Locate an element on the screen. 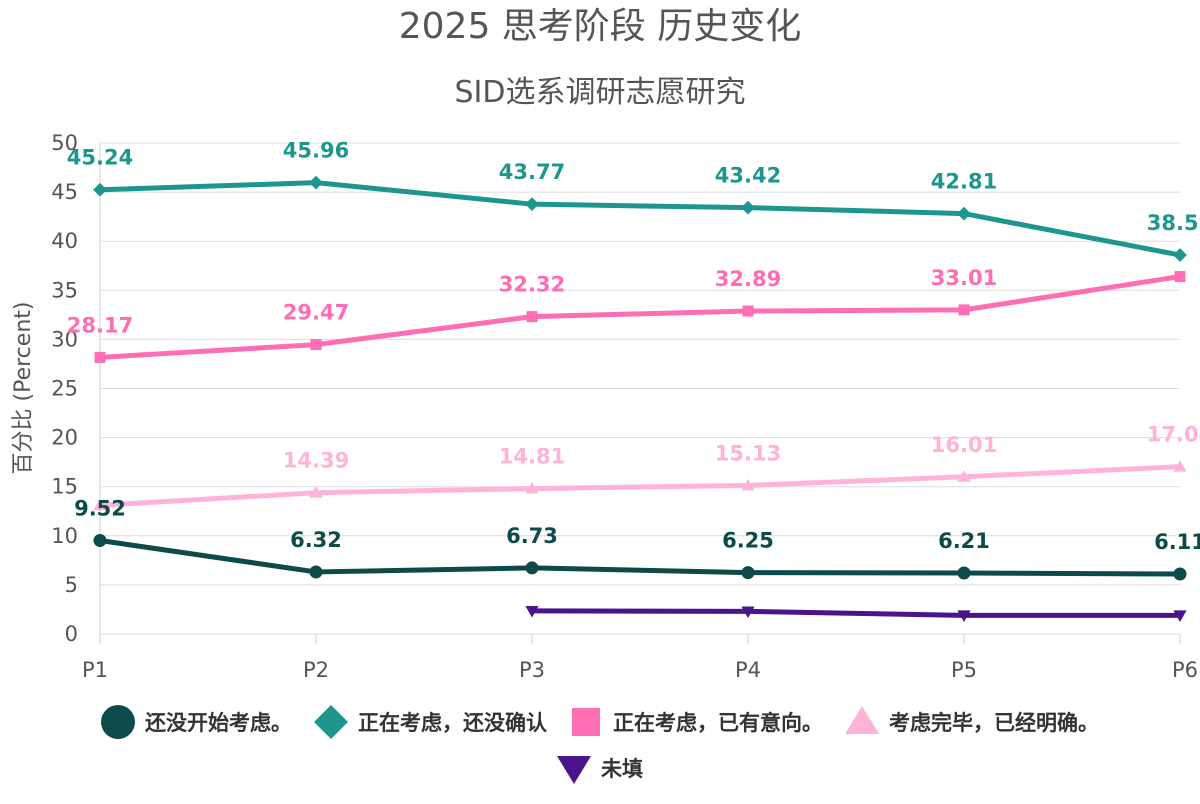 Image resolution: width=1200 pixels, height=804 pixels. data-label: 42.81 is located at coordinates (964, 182).